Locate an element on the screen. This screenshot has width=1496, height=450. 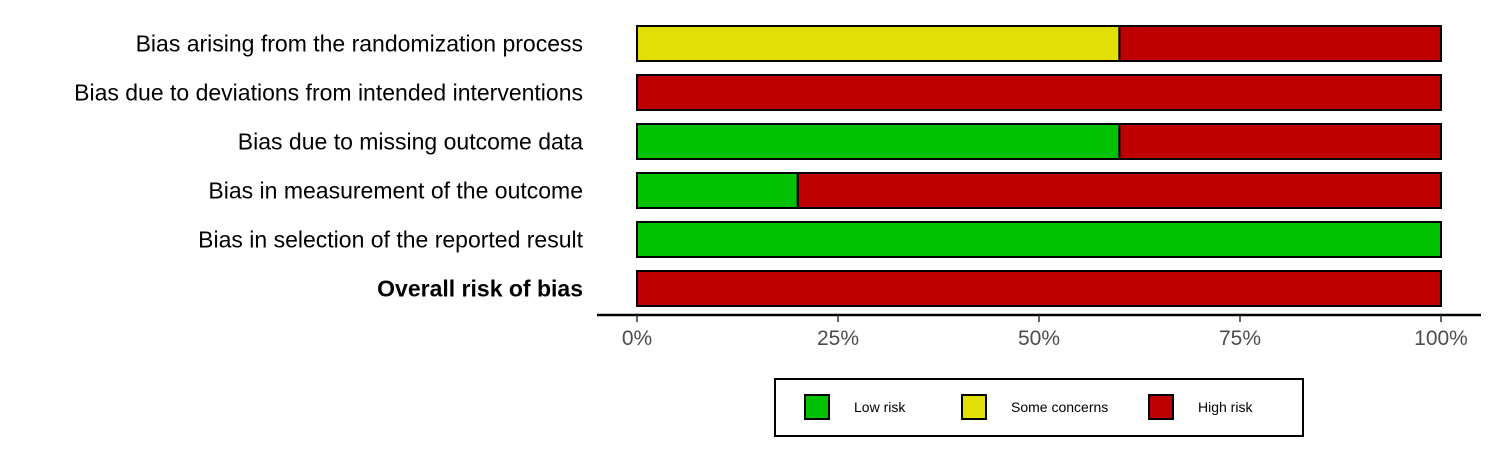
legend-label: High risk is located at coordinates (1225, 407).